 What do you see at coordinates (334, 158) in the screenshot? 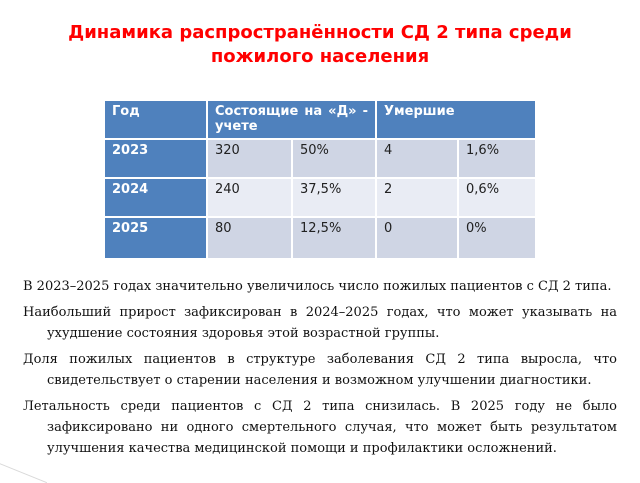
I see `registered-pct-cell: 50%` at bounding box center [334, 158].